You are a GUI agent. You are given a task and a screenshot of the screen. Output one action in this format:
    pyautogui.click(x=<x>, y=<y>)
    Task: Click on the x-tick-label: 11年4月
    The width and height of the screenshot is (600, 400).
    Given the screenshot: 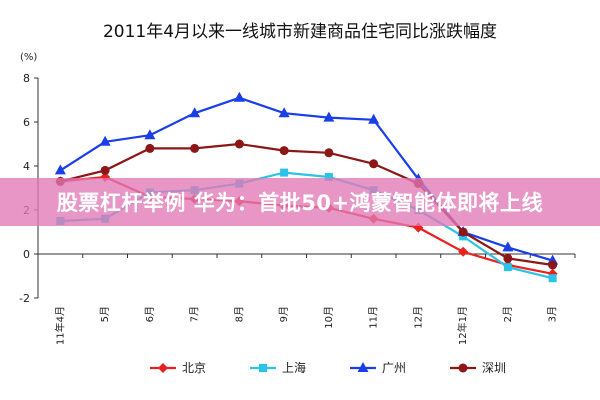 What is the action you would take?
    pyautogui.click(x=59, y=325)
    